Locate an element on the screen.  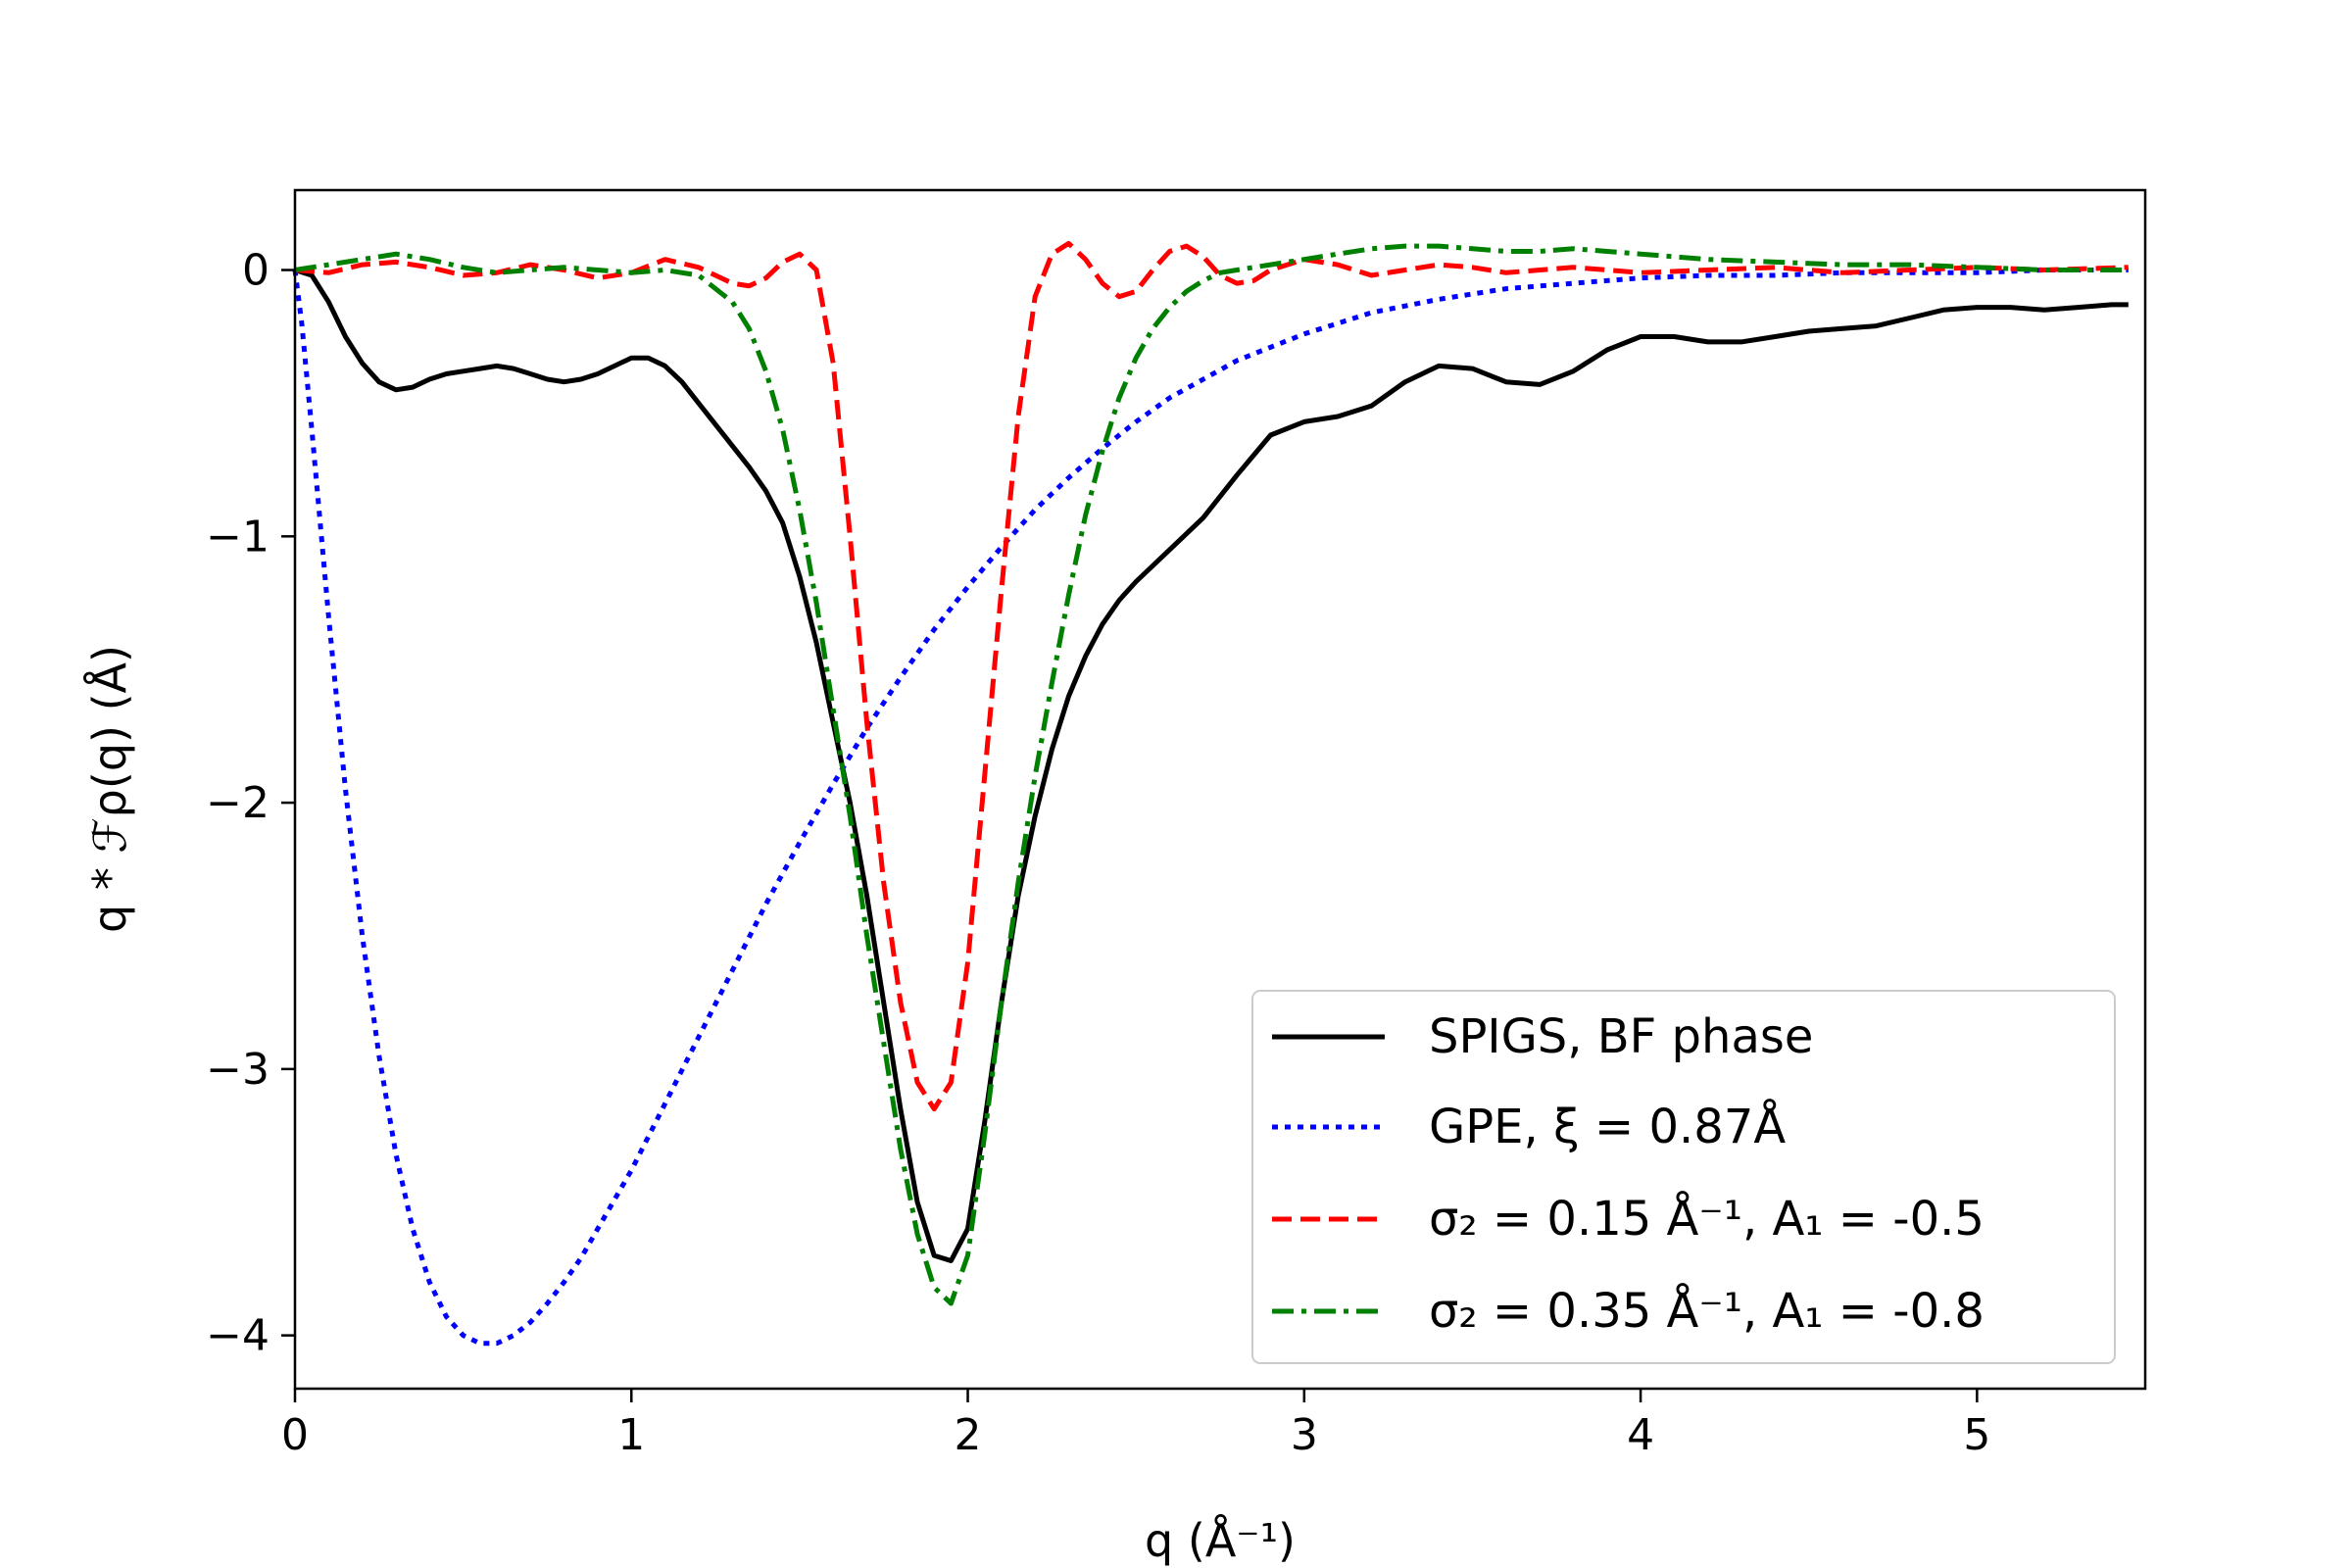
y-tick-label: −2 is located at coordinates (238, 803).